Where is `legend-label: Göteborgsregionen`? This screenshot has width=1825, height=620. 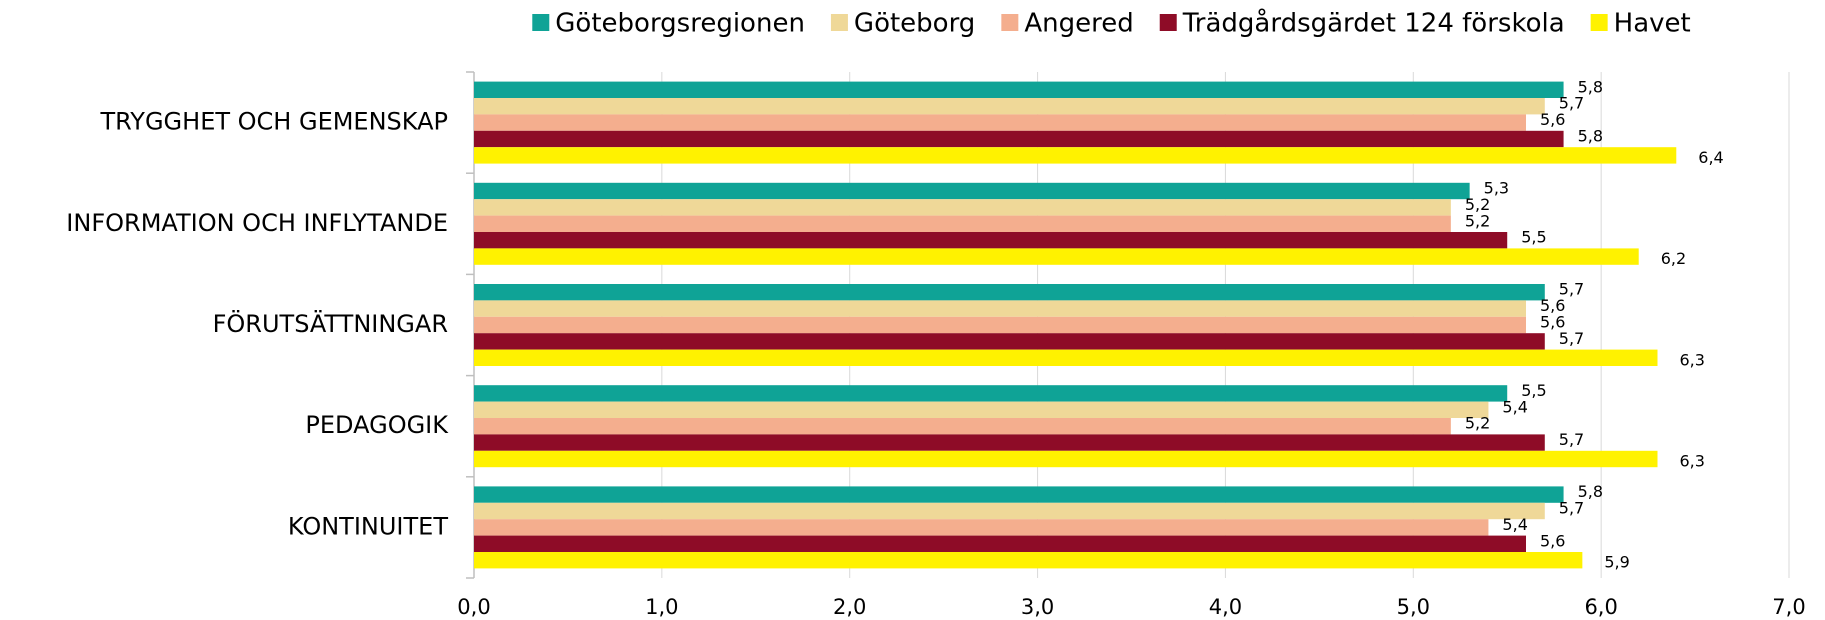
legend-label: Göteborgsregionen is located at coordinates (680, 24).